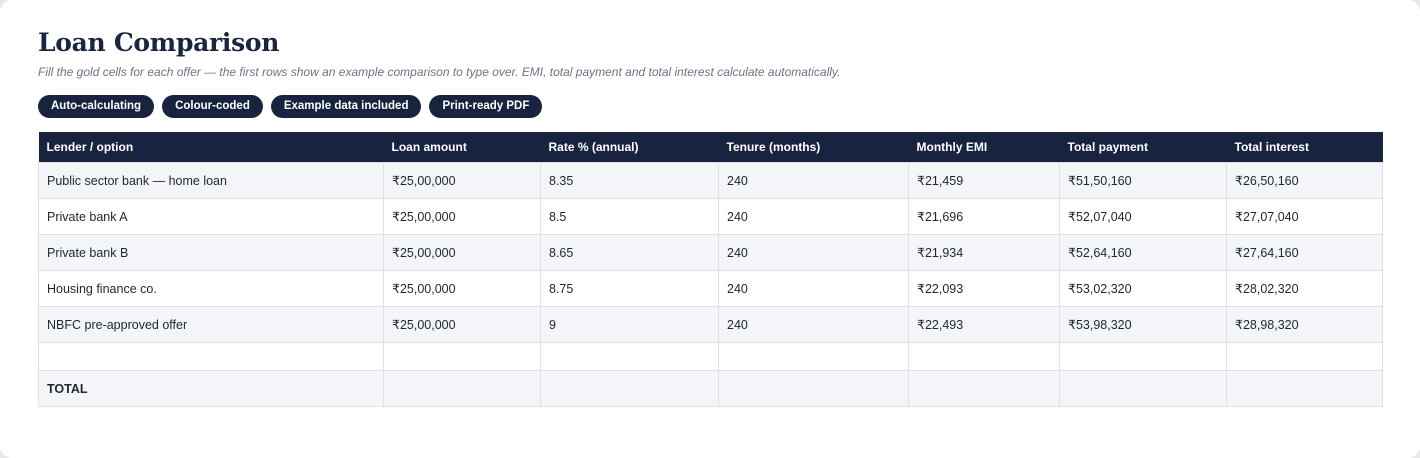 This screenshot has width=1420, height=458. I want to click on cell-total-payment: ₹53,98,320, so click(1143, 324).